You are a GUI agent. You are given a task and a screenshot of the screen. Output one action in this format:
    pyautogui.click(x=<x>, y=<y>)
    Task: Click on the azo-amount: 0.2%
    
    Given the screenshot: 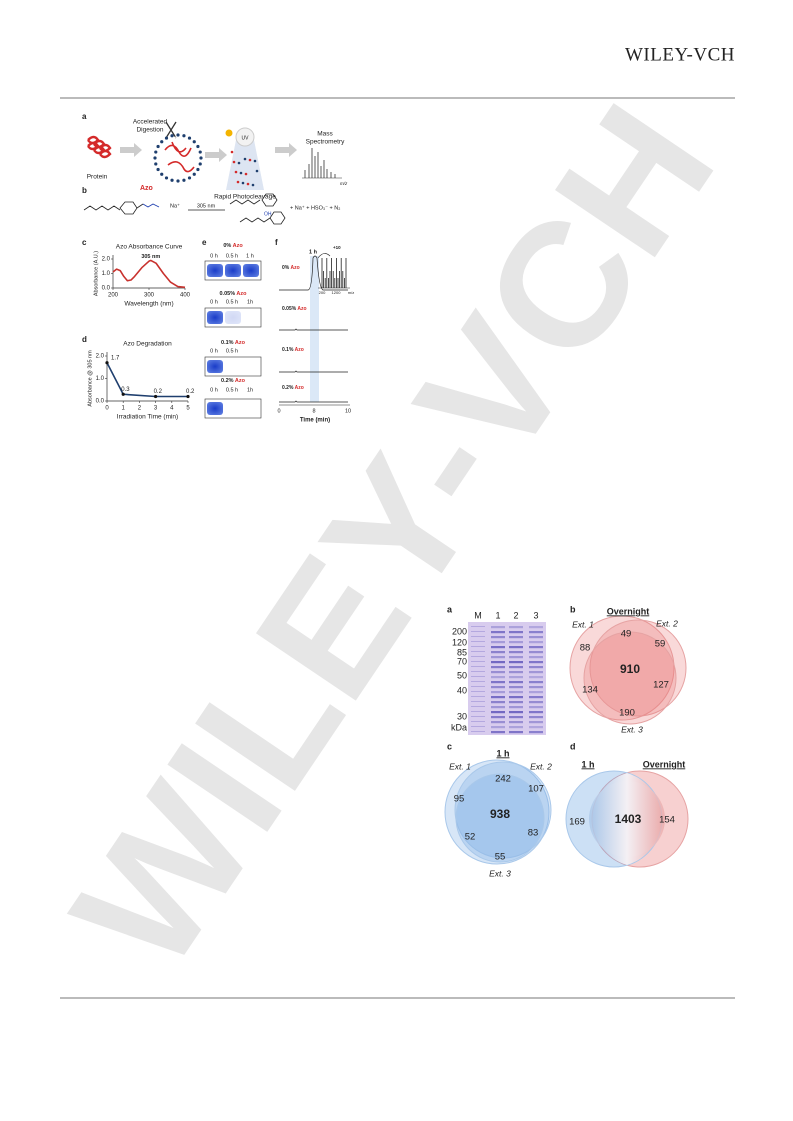 What is the action you would take?
    pyautogui.click(x=227, y=381)
    